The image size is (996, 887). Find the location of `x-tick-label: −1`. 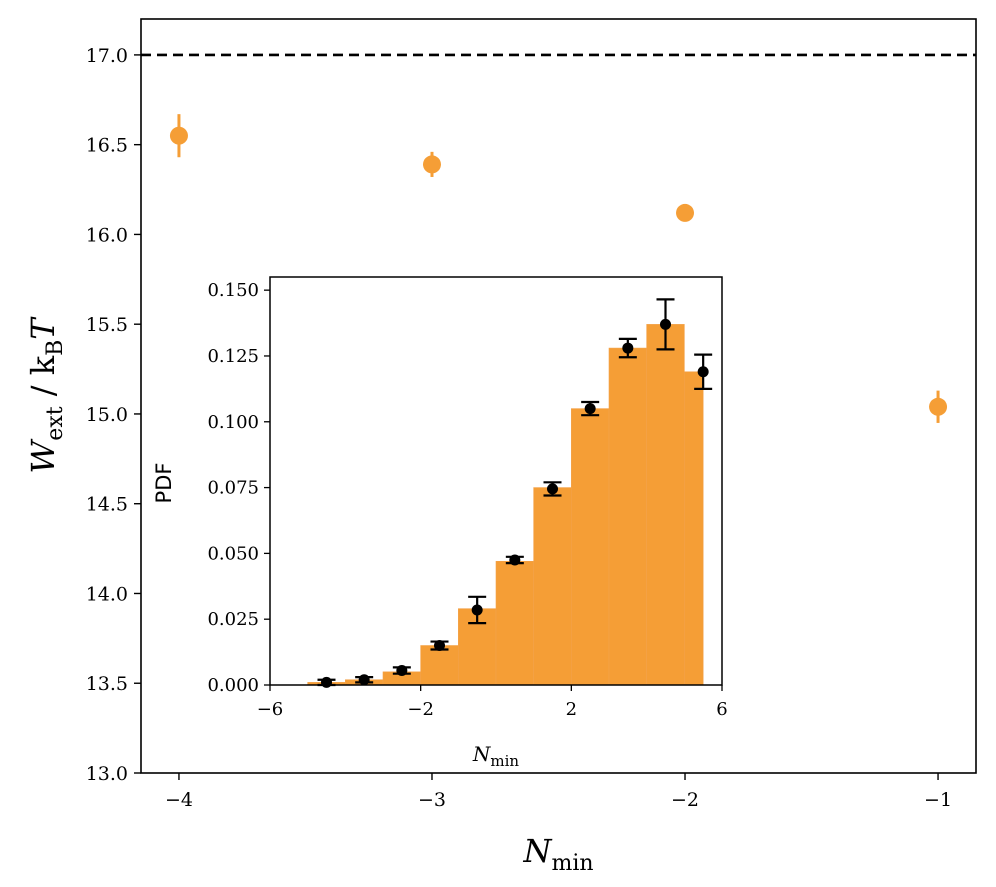

x-tick-label: −1 is located at coordinates (938, 800).